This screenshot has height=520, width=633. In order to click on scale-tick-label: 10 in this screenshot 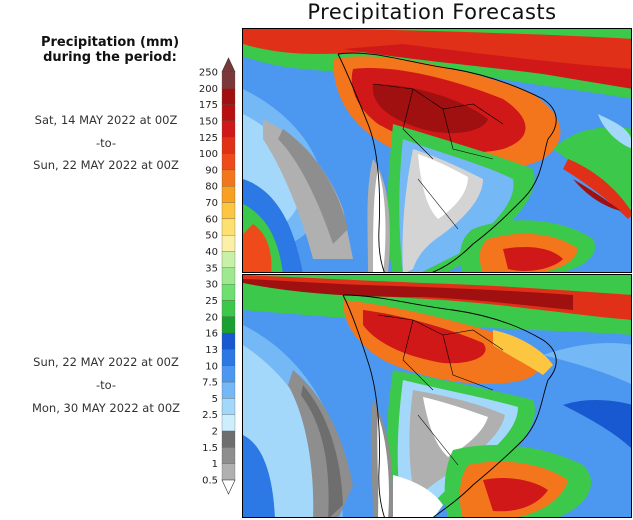, I will do `click(211, 366)`.